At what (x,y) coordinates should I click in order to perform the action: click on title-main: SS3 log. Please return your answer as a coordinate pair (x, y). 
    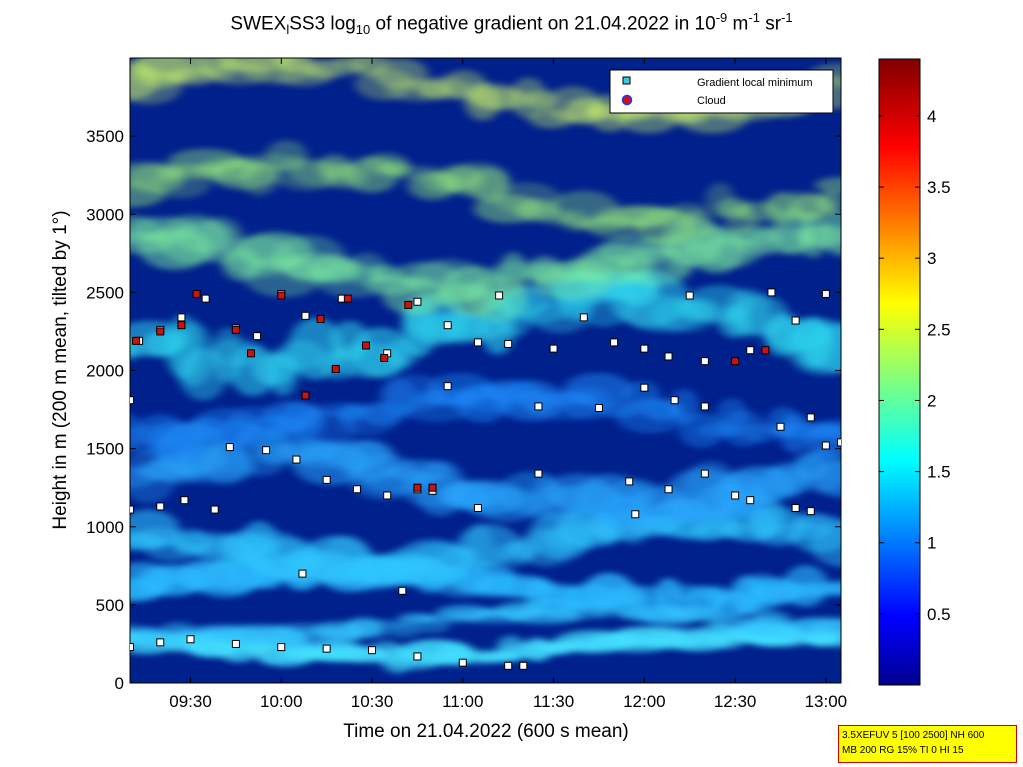
    Looking at the image, I should click on (322, 24).